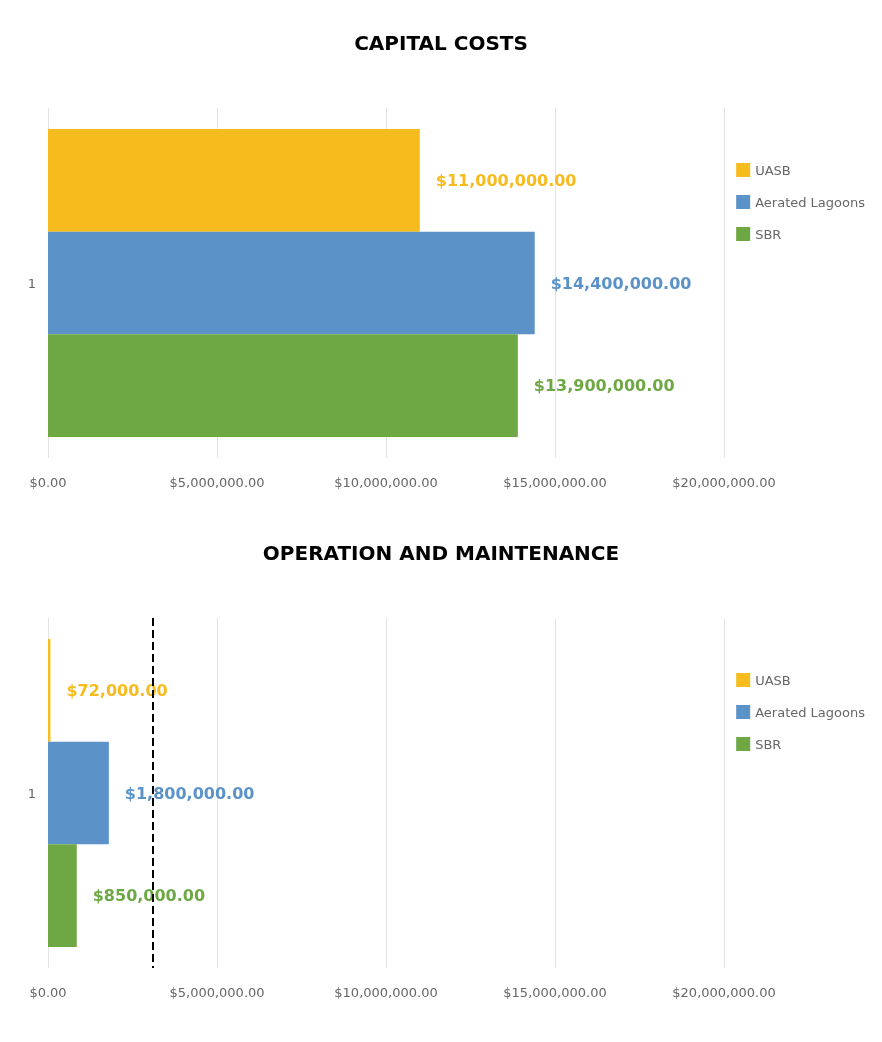  I want to click on data-label: $1,800,000.00, so click(189, 793).